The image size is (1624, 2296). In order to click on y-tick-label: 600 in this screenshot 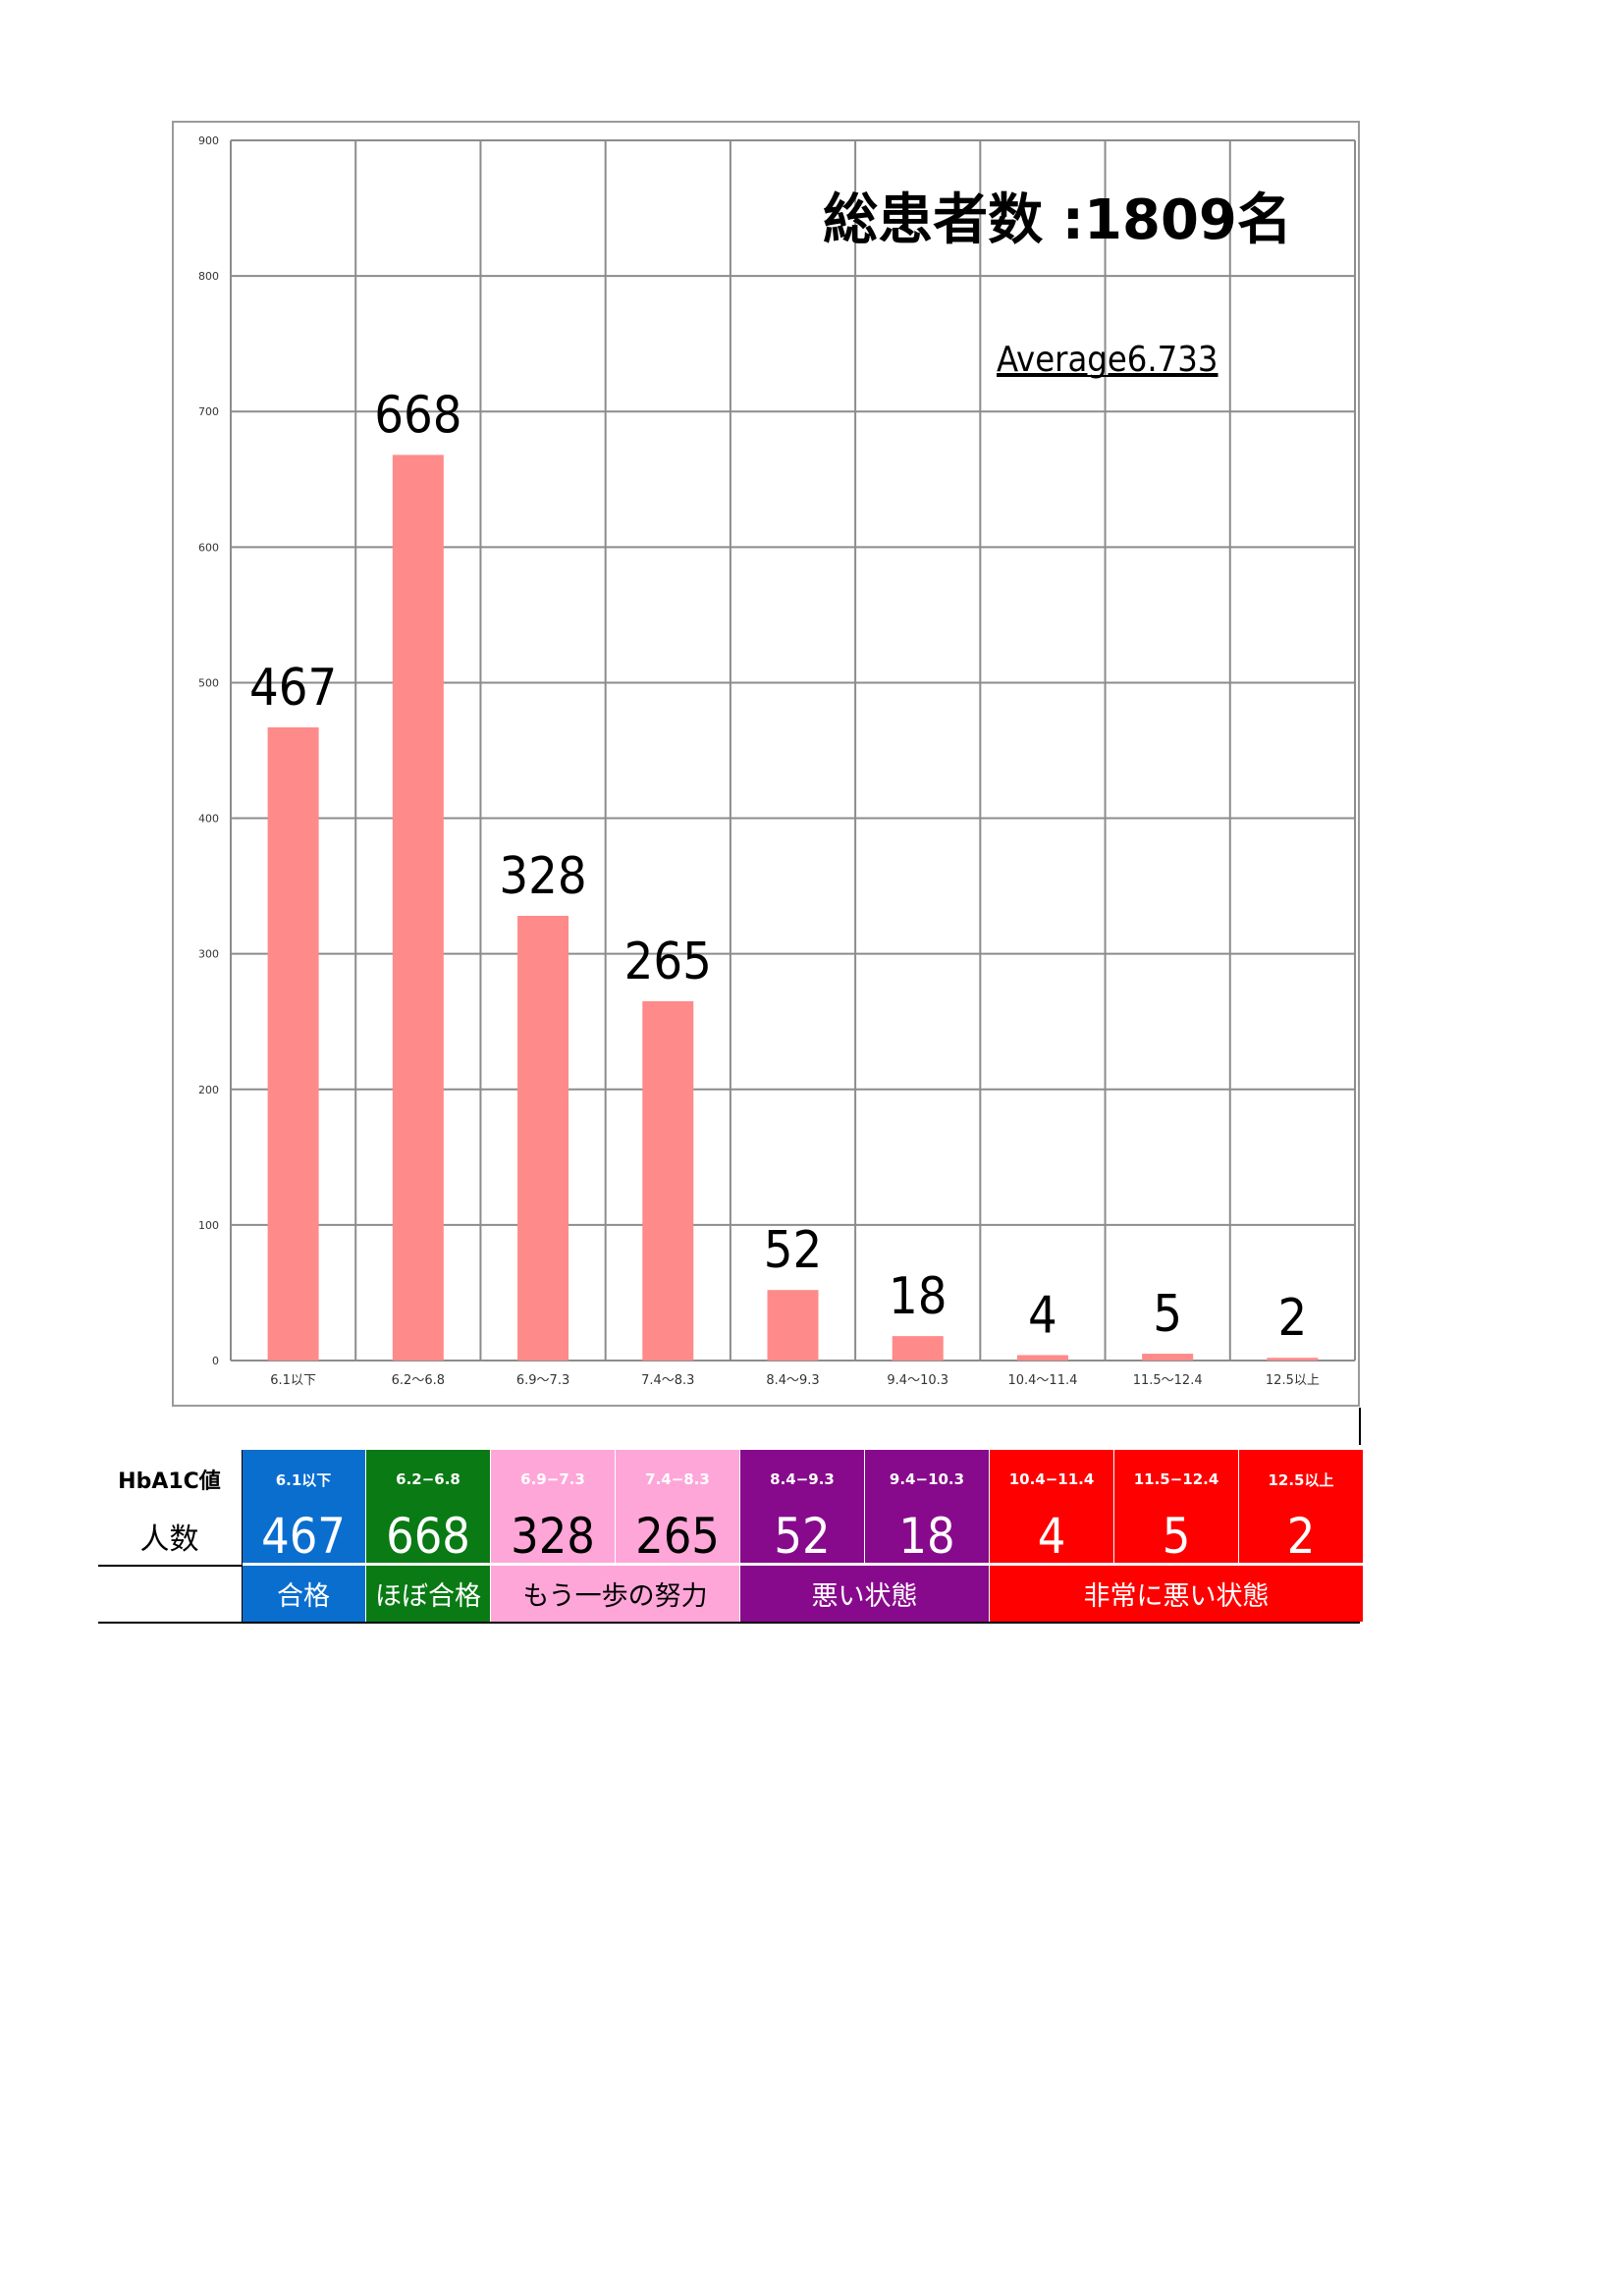, I will do `click(208, 547)`.